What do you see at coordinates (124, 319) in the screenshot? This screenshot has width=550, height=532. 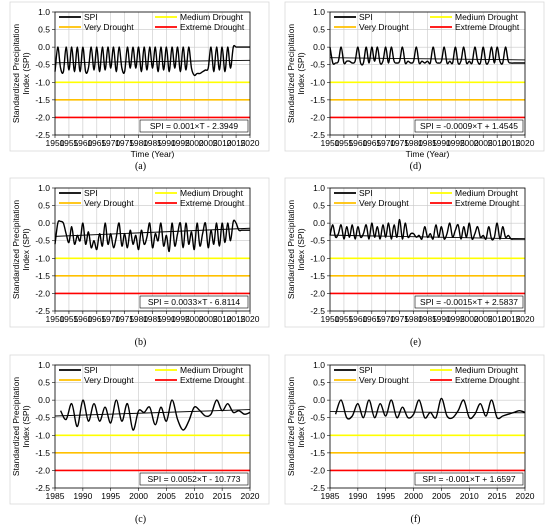 I see `x-tick-label: 1975` at bounding box center [124, 319].